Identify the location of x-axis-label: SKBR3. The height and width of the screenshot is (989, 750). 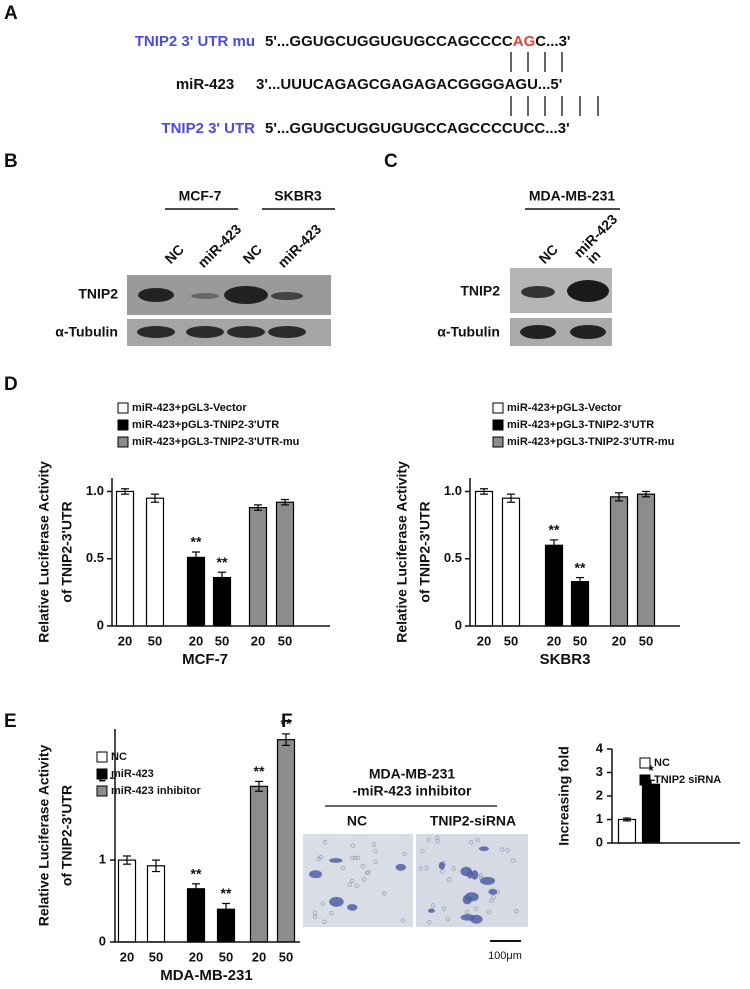
(565, 659).